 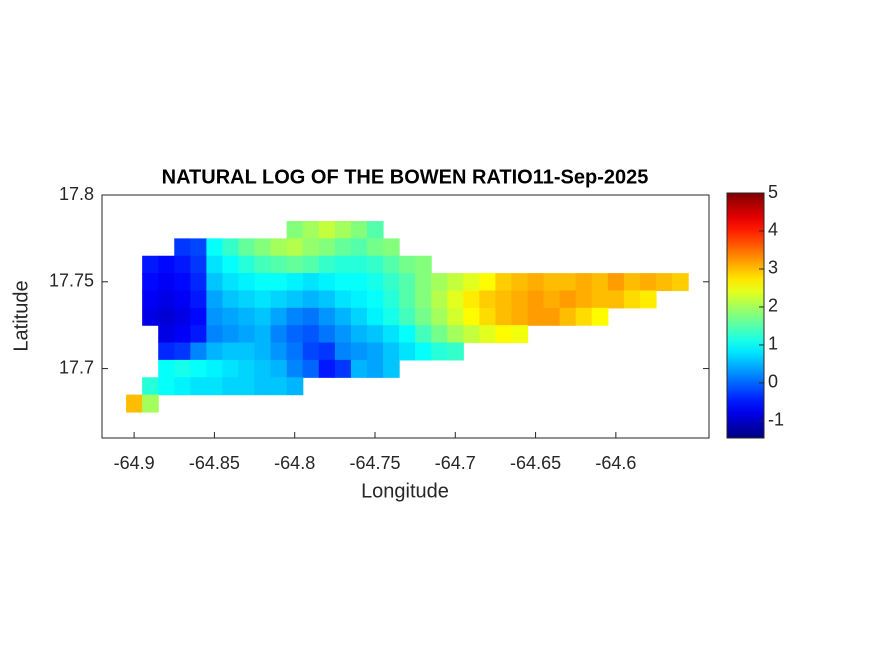 What do you see at coordinates (214, 463) in the screenshot?
I see `x-tick-label: -64.85` at bounding box center [214, 463].